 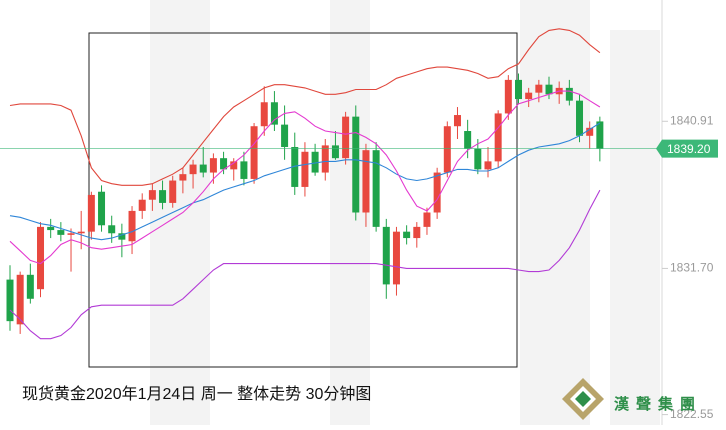 I want to click on last-price-marker, so click(x=687, y=148).